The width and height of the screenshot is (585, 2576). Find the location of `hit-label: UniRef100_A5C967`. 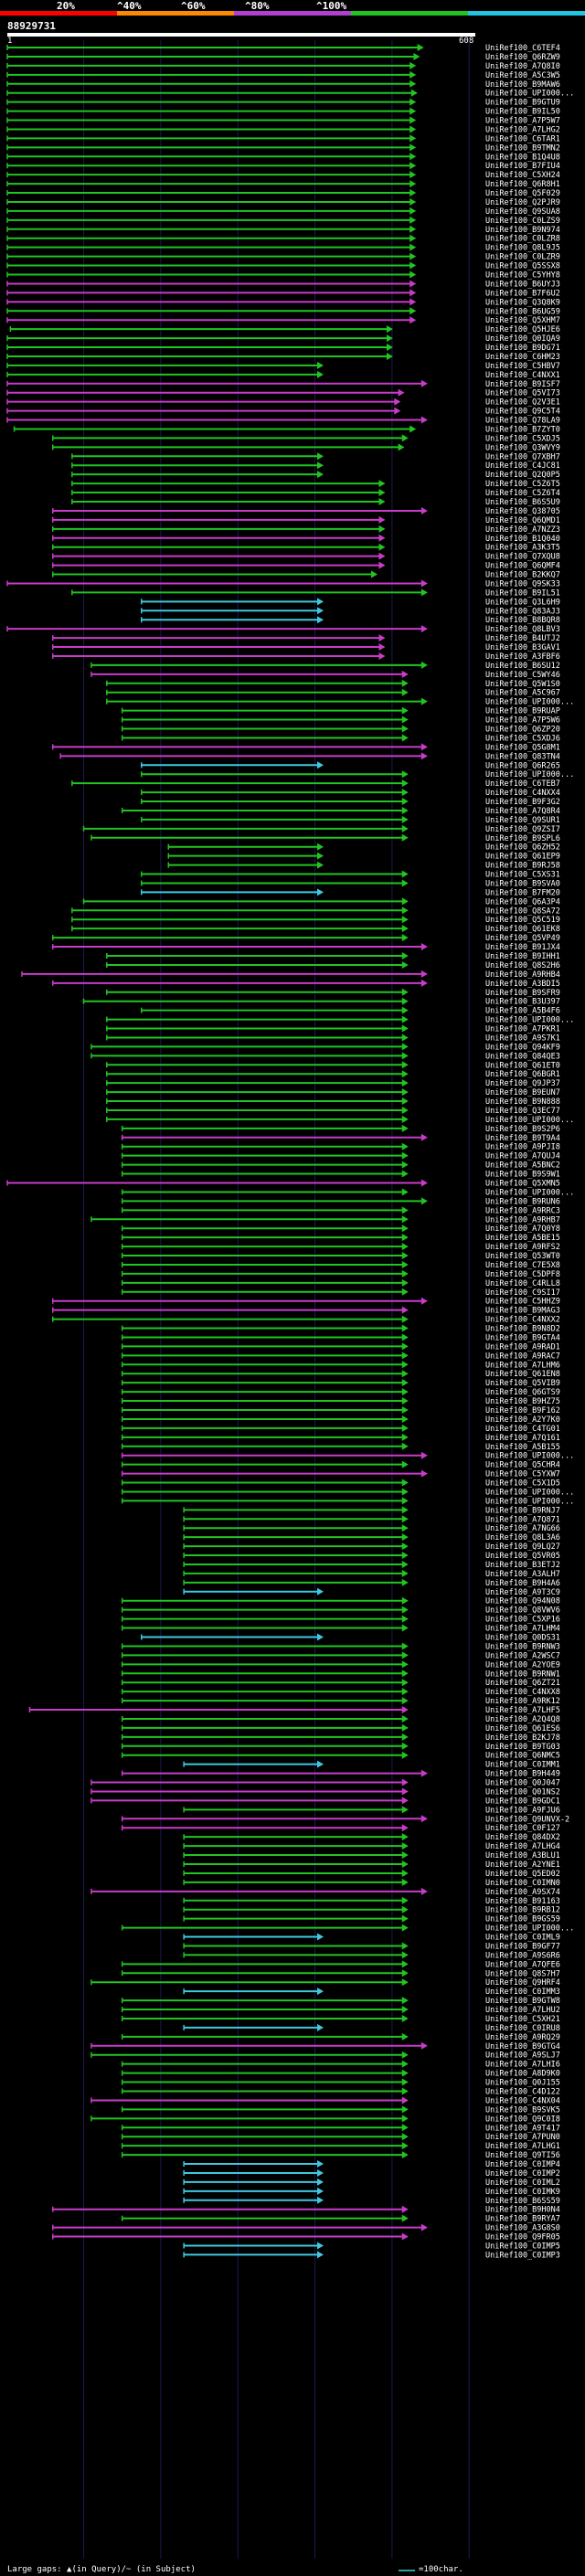

hit-label: UniRef100_A5C967 is located at coordinates (522, 693).